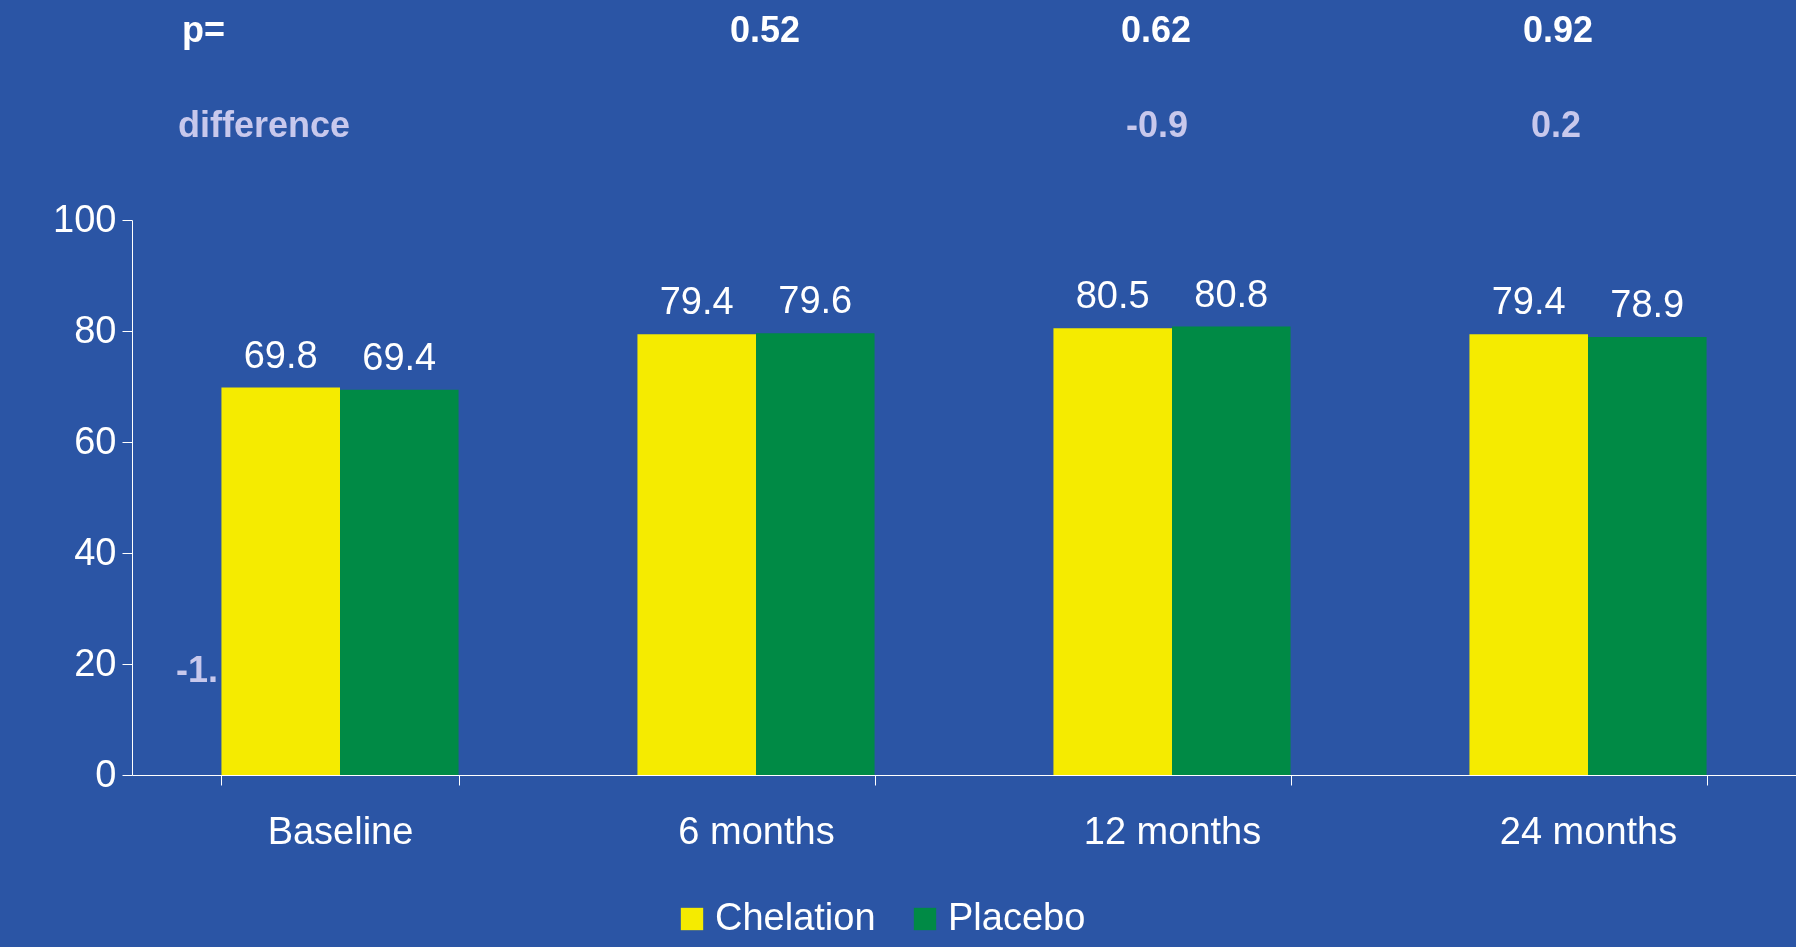  Describe the element at coordinates (95, 662) in the screenshot. I see `y-tick-label: 20` at that location.